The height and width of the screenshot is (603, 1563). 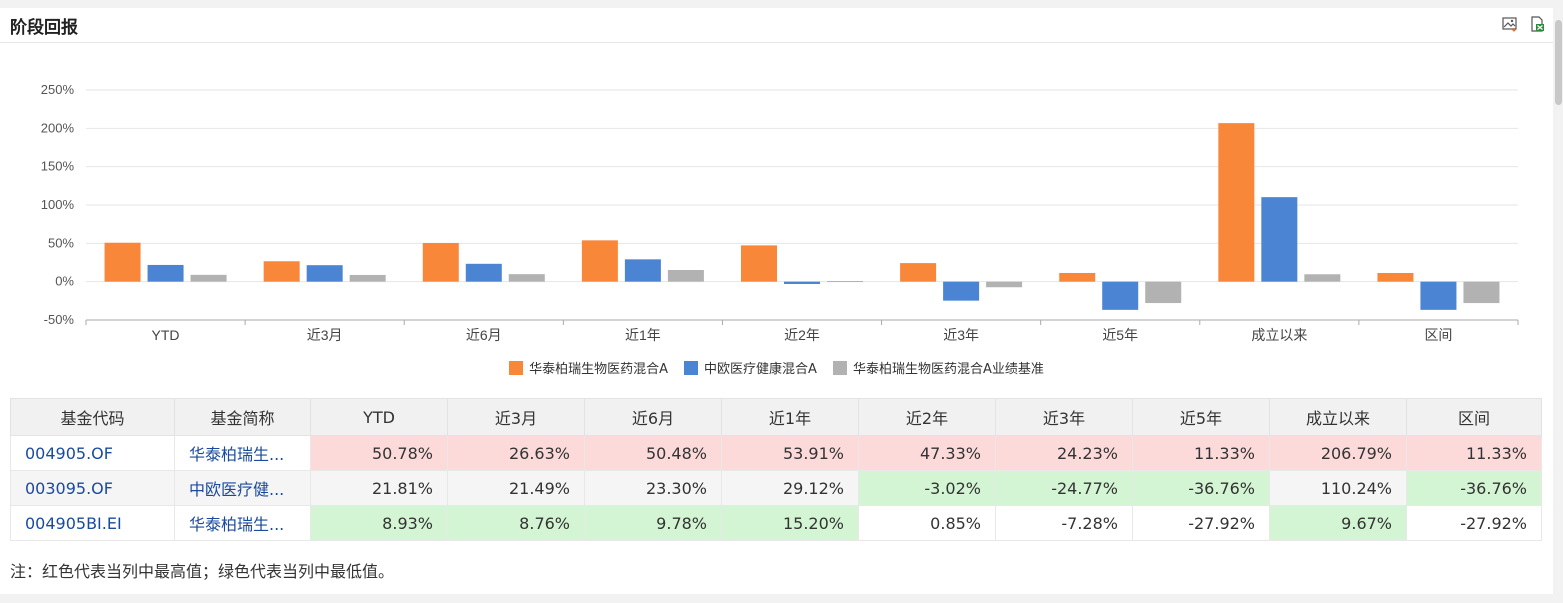 What do you see at coordinates (1064, 453) in the screenshot?
I see `return-cell: 24.23%` at bounding box center [1064, 453].